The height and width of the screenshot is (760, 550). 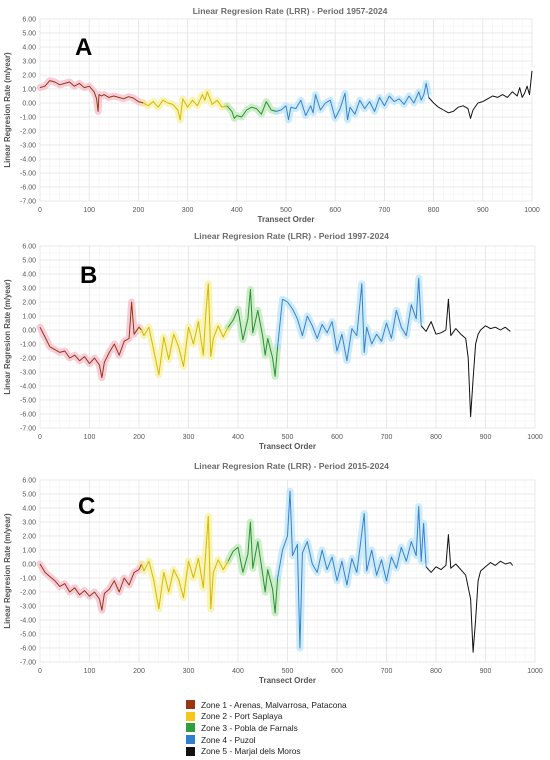 I want to click on legend-item-zone-2: Zone 2 - Port Saplaya, so click(x=296, y=717).